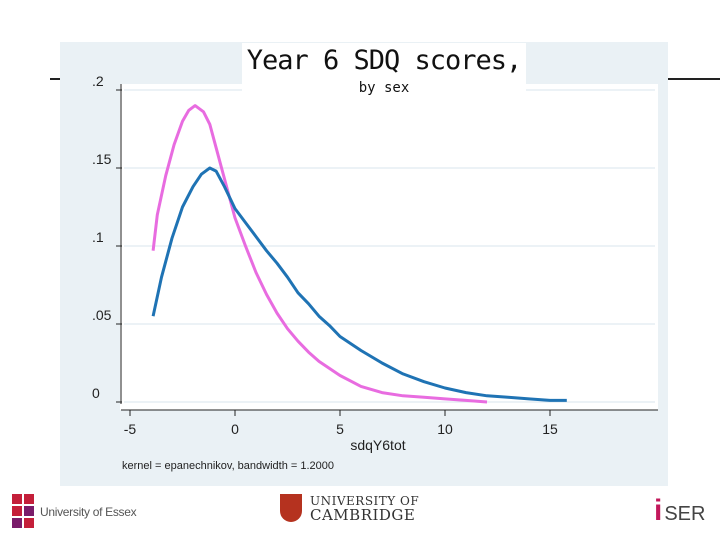  What do you see at coordinates (384, 60) in the screenshot?
I see `chart-title: Year 6 SDQ scores,` at bounding box center [384, 60].